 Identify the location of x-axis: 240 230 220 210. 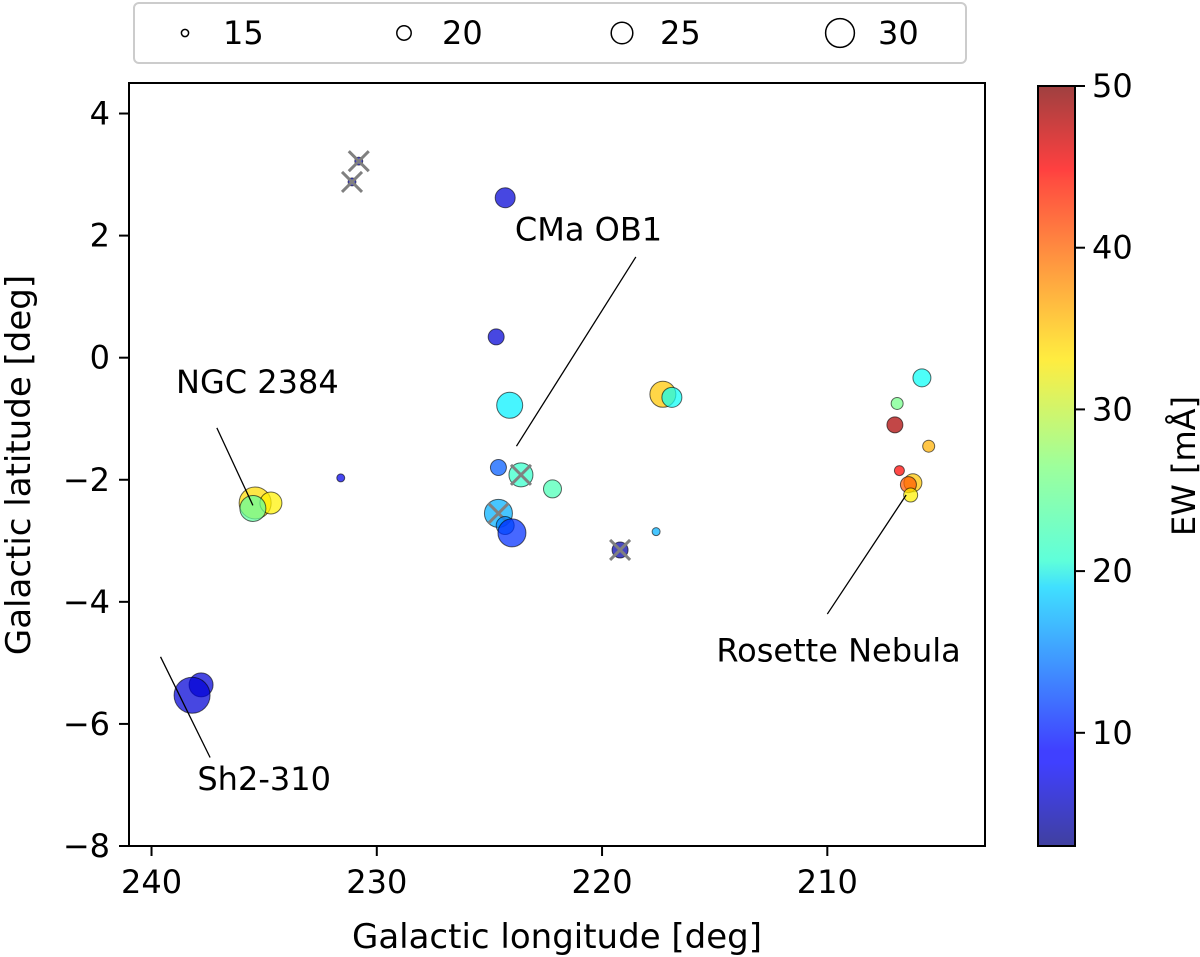
(489, 873).